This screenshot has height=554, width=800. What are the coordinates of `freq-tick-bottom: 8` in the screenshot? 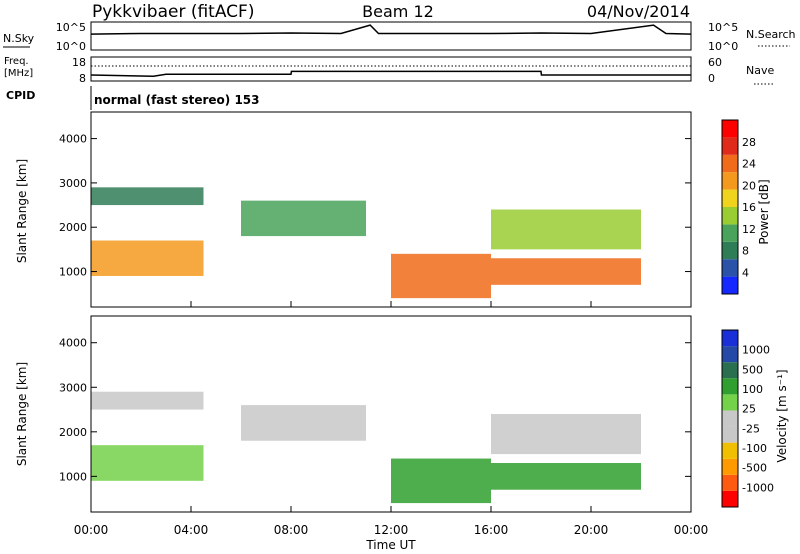 It's located at (82, 78).